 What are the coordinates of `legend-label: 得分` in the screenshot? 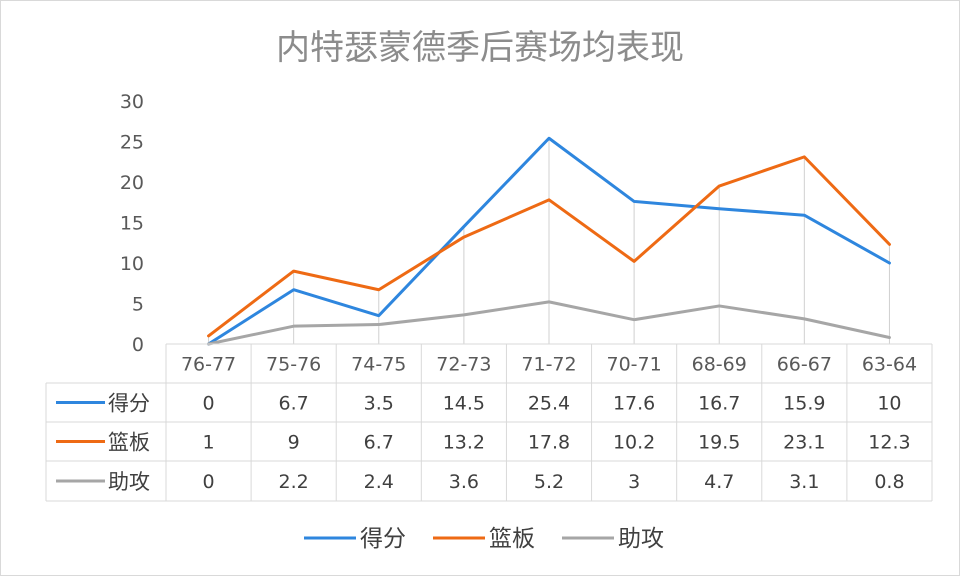 It's located at (383, 539).